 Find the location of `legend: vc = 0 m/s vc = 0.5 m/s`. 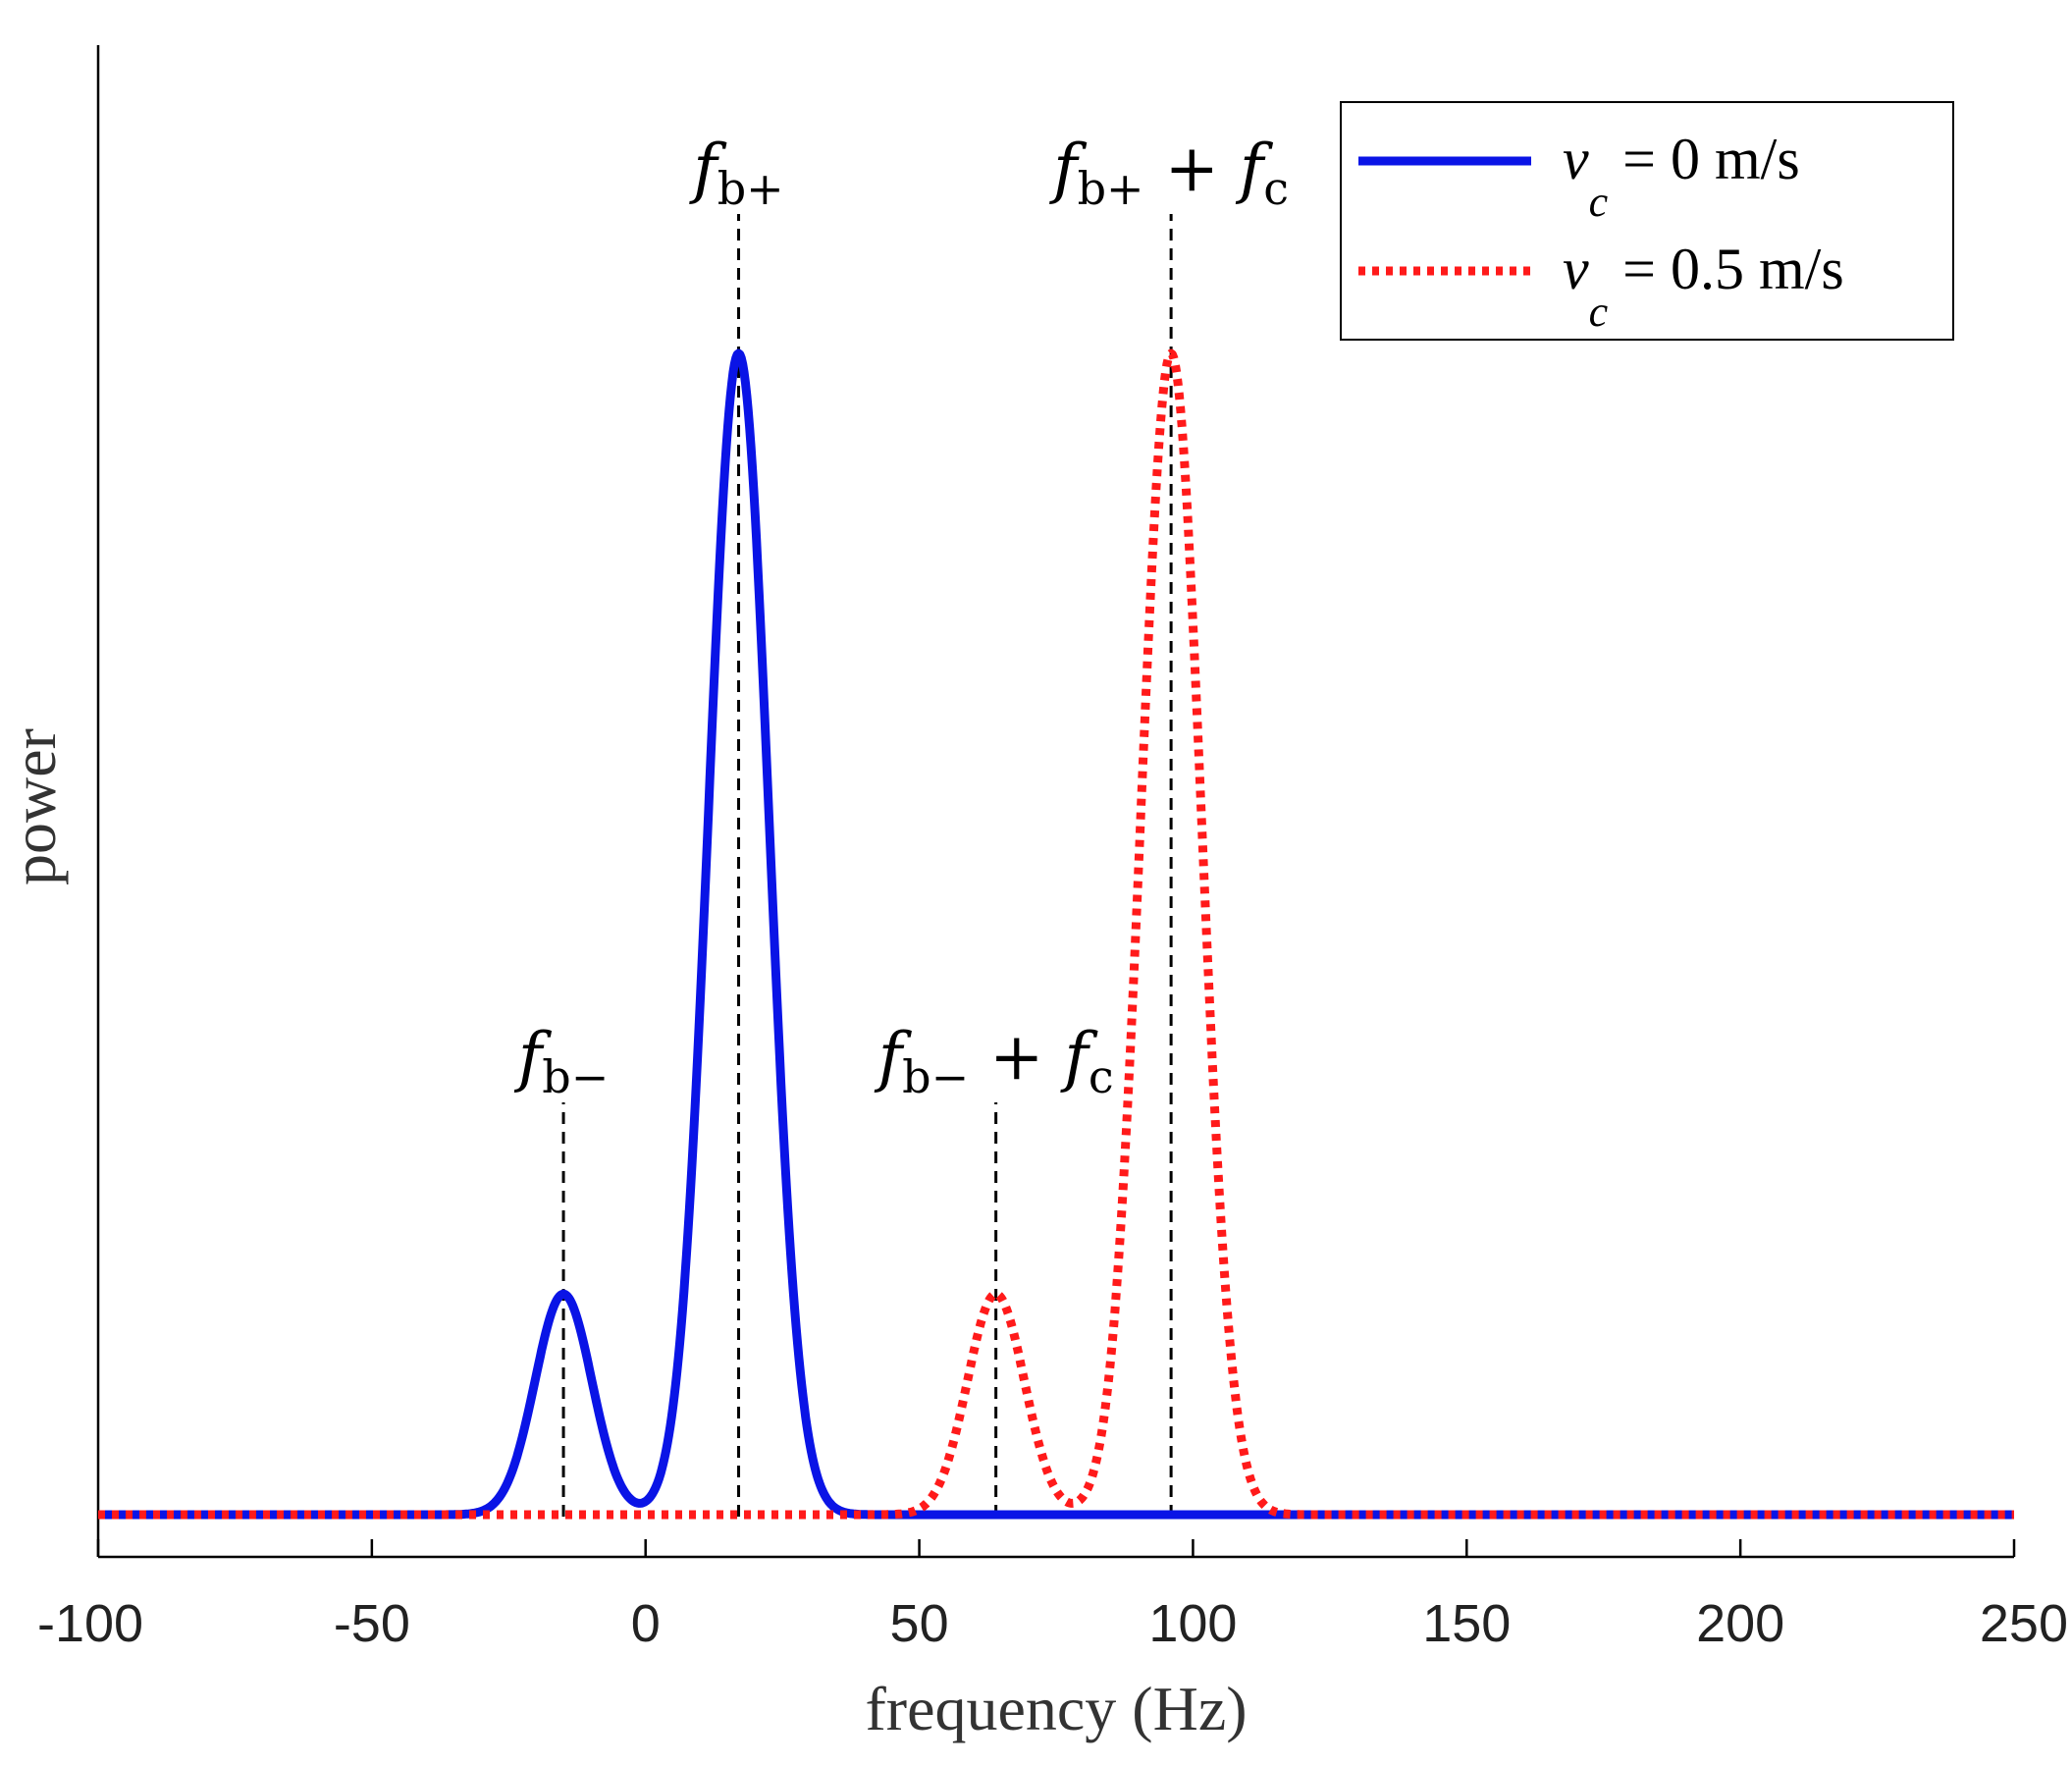

legend: vc = 0 m/s vc = 0.5 m/s is located at coordinates (1647, 221).